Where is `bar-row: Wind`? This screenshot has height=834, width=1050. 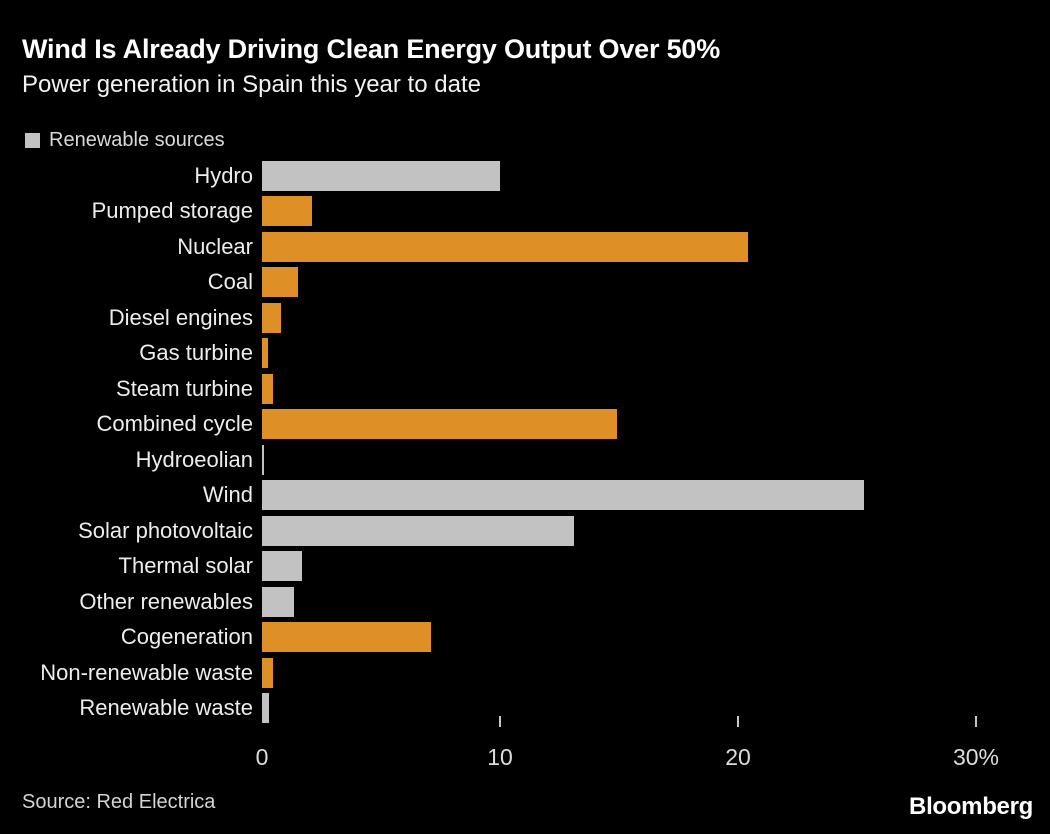 bar-row: Wind is located at coordinates (525, 496).